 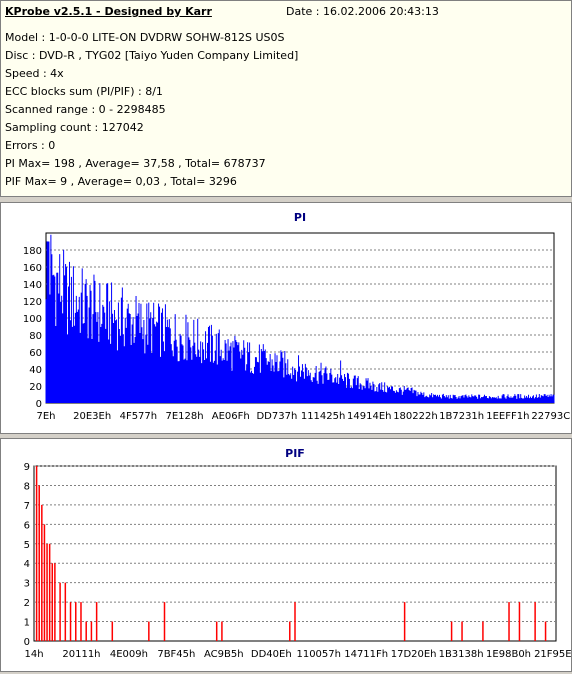 What do you see at coordinates (139, 416) in the screenshot?
I see `x-tick-label: 4F577h` at bounding box center [139, 416].